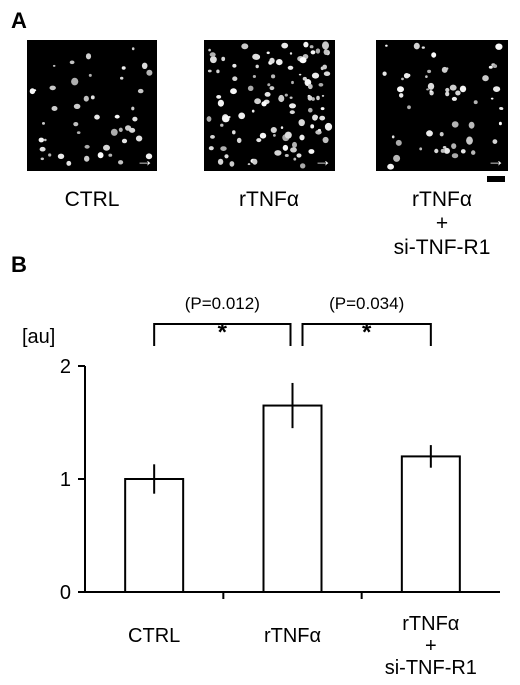 The width and height of the screenshot is (520, 685). Describe the element at coordinates (223, 332) in the screenshot. I see `significance-star: *` at that location.